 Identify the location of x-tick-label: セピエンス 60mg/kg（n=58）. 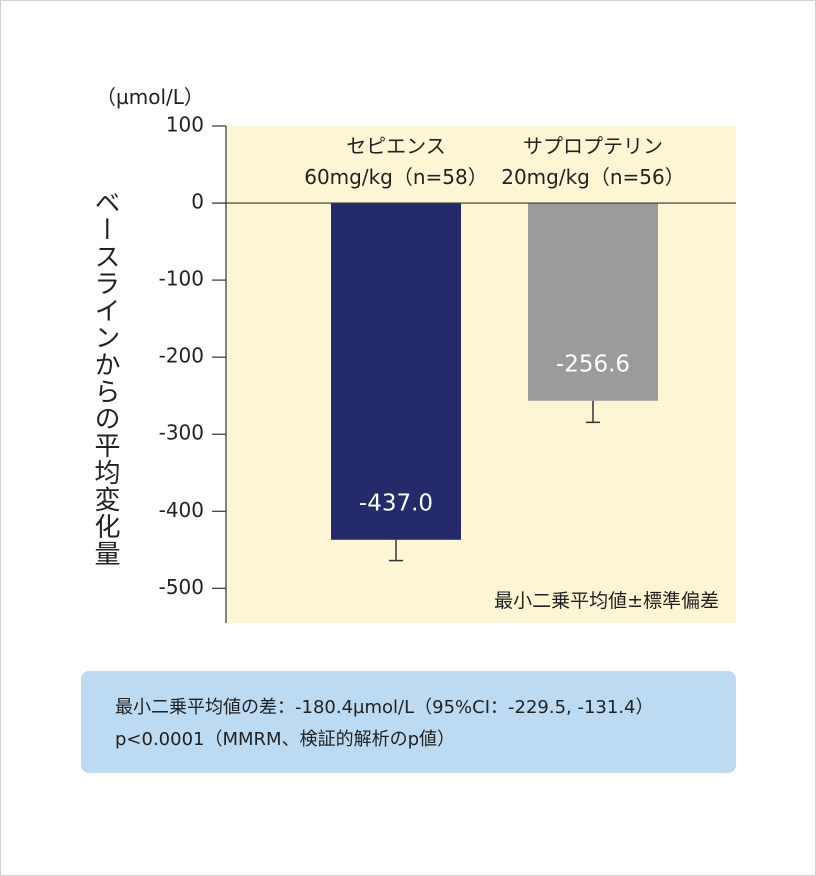
(396, 161).